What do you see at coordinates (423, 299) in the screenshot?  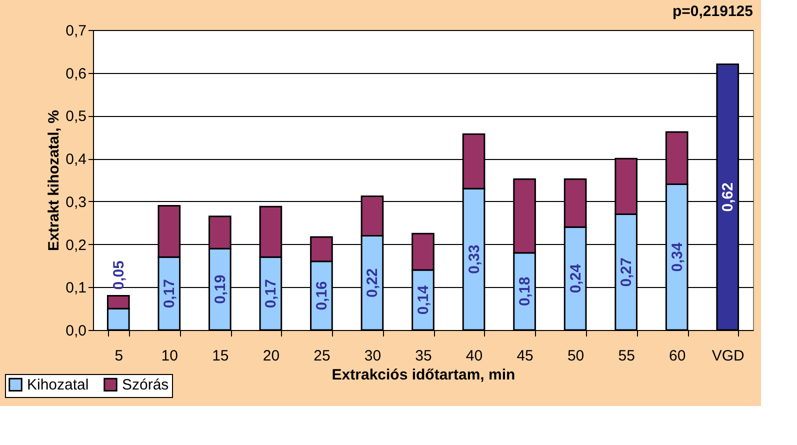 I see `data-label: 0,14` at bounding box center [423, 299].